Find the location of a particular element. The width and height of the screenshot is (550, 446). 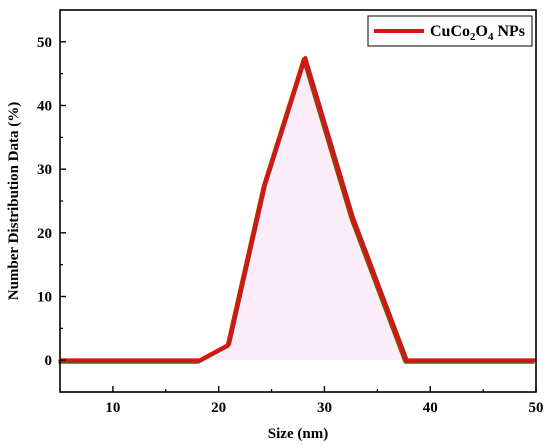

x-ticks: 10 20 30 40 50 is located at coordinates (301, 401).